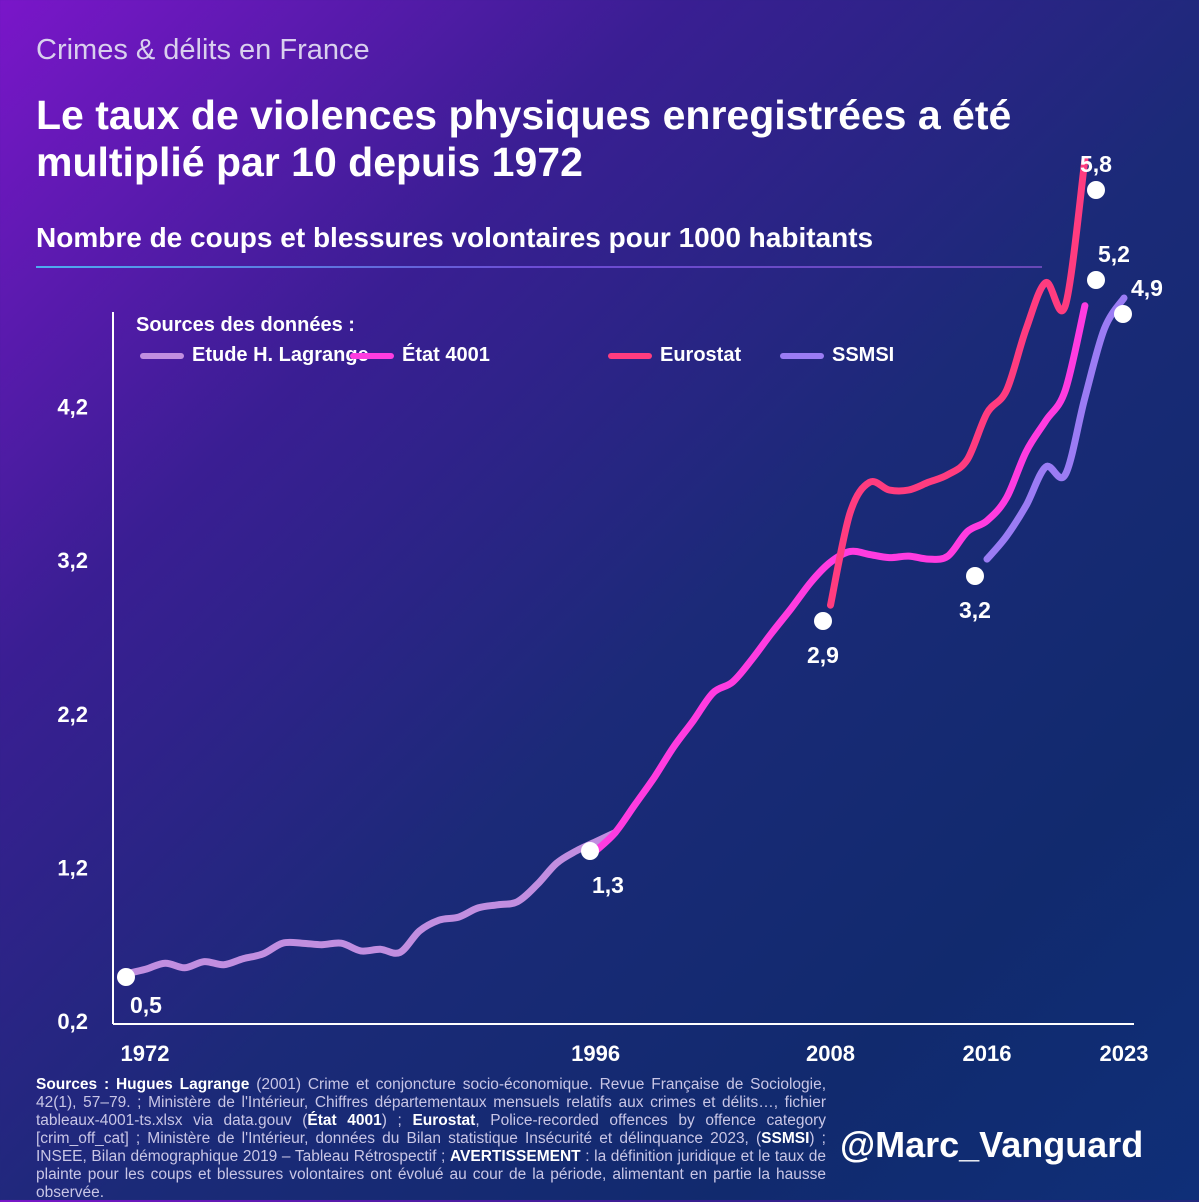  I want to click on x-tick-label: 1972, so click(145, 1053).